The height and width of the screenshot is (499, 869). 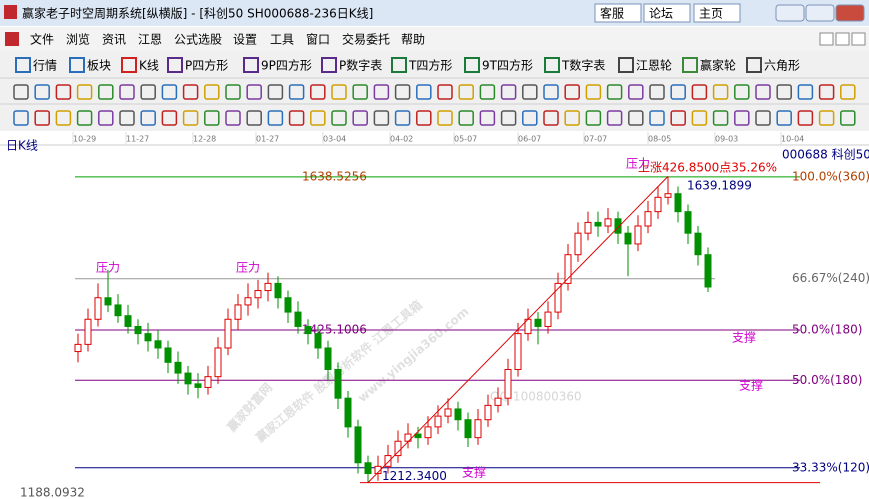 What do you see at coordinates (430, 65) in the screenshot?
I see `toolbar-label: T四方形` at bounding box center [430, 65].